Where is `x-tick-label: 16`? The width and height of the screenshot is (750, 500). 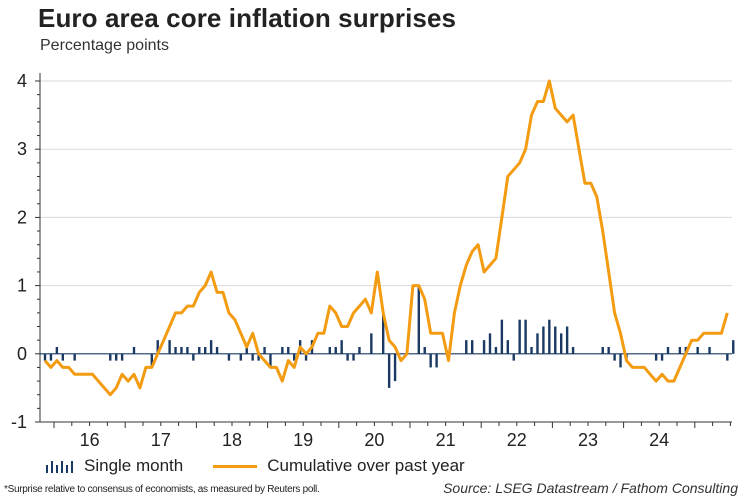
x-tick-label: 16 is located at coordinates (90, 440).